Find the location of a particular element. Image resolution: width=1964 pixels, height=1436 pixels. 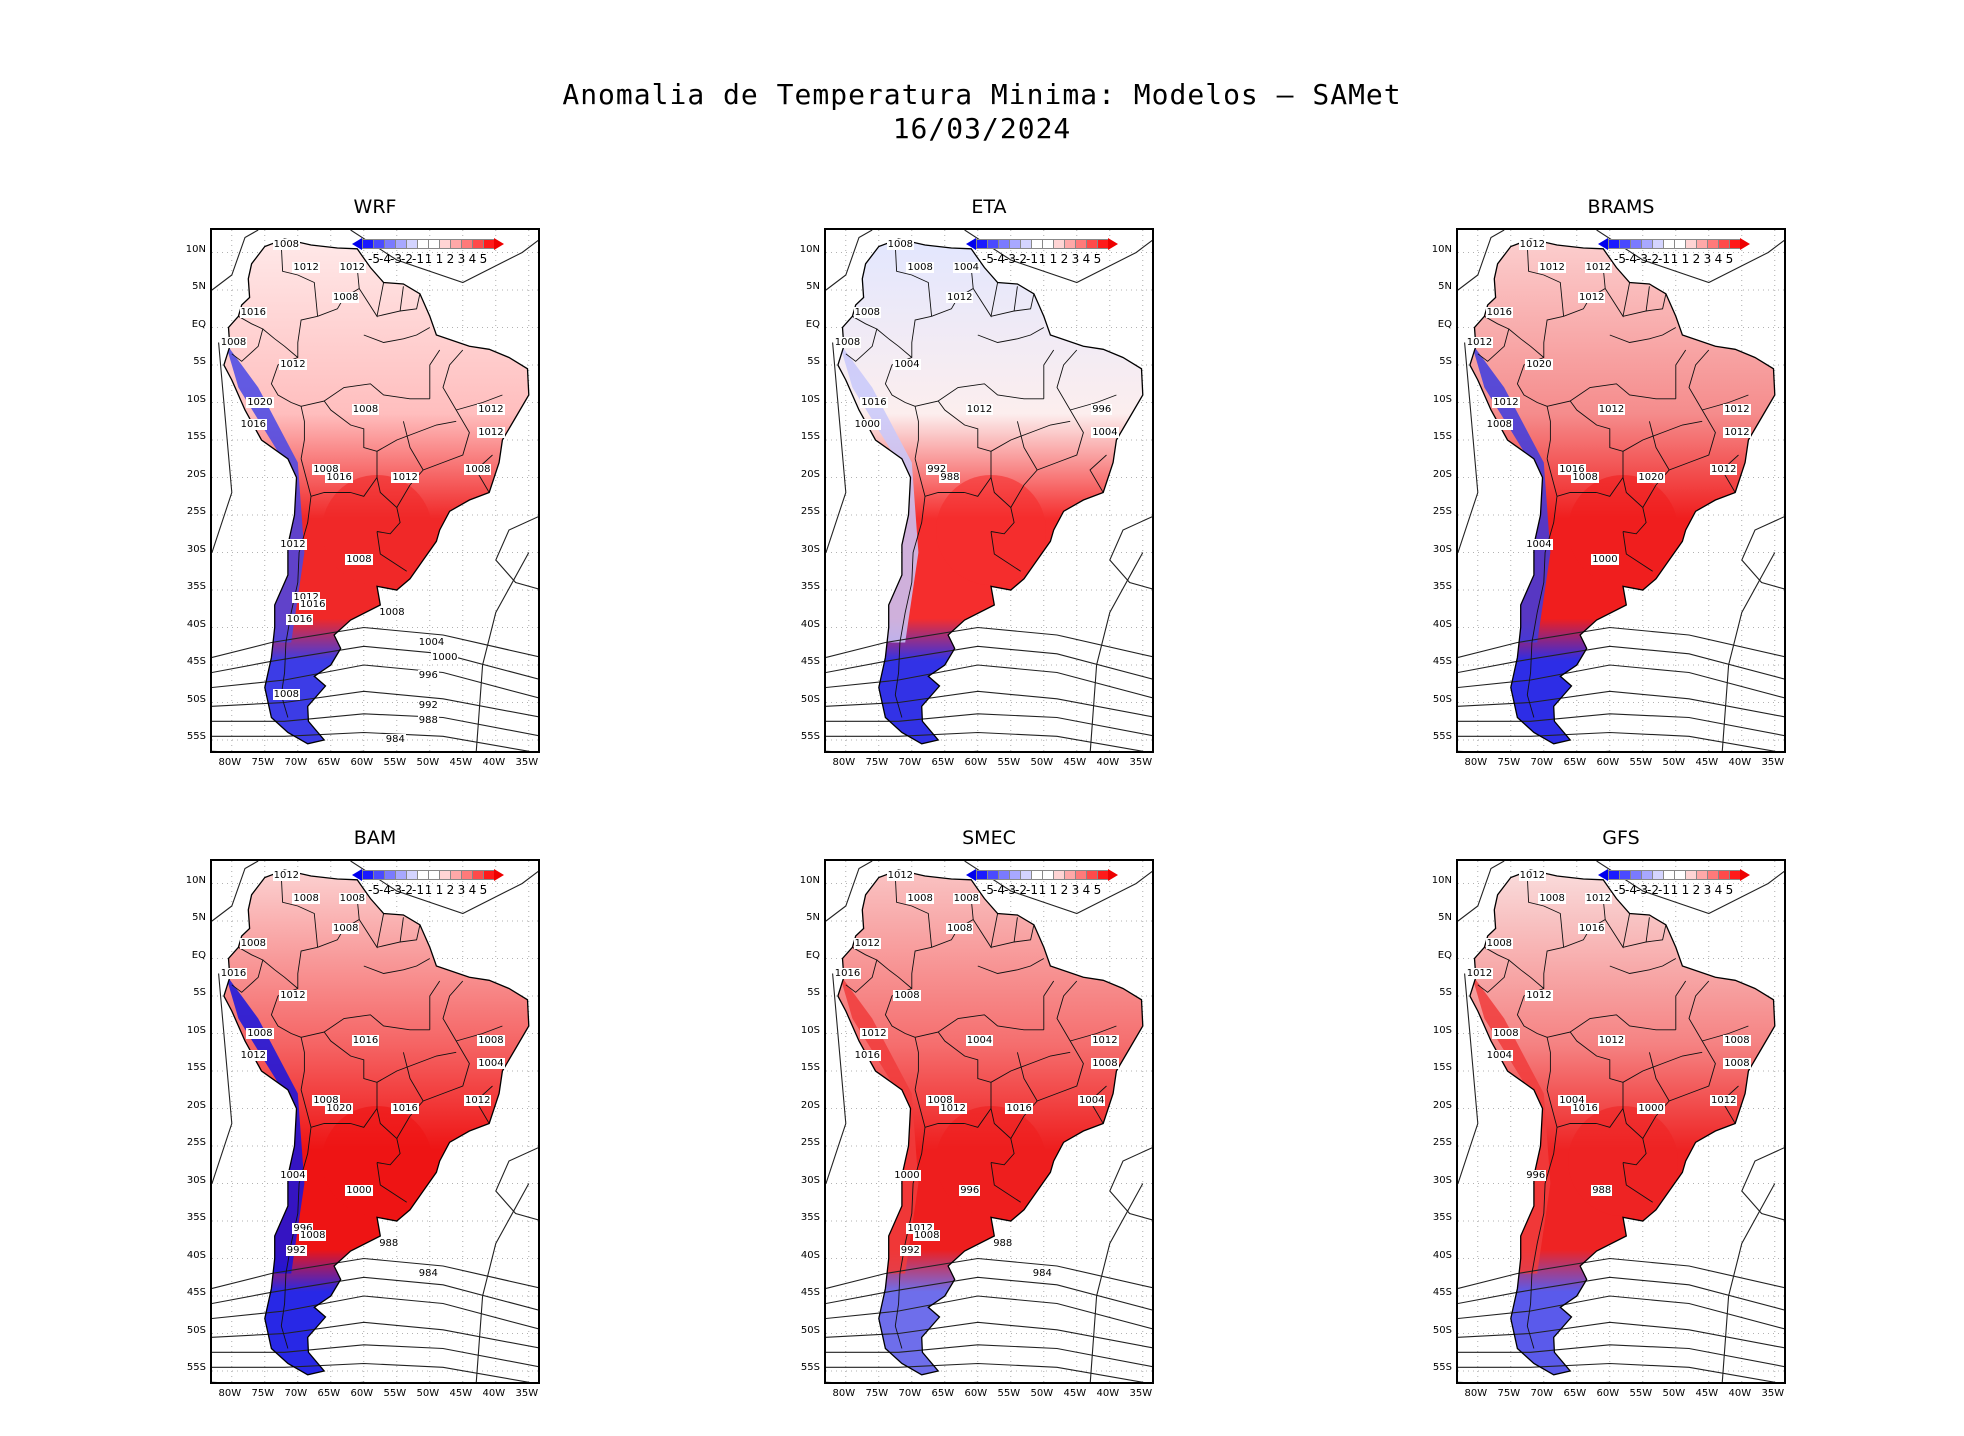

colorbar is located at coordinates (428, 244).